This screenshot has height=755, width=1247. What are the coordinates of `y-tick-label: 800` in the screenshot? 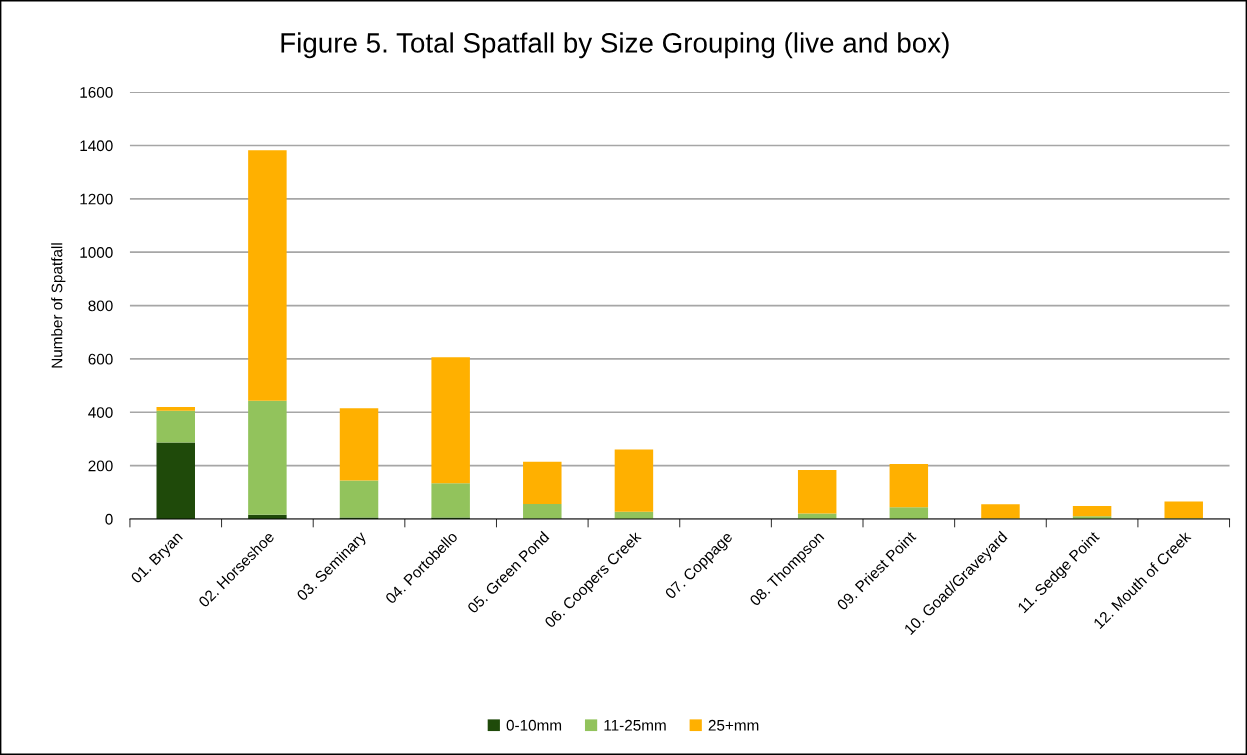 It's located at (100, 306).